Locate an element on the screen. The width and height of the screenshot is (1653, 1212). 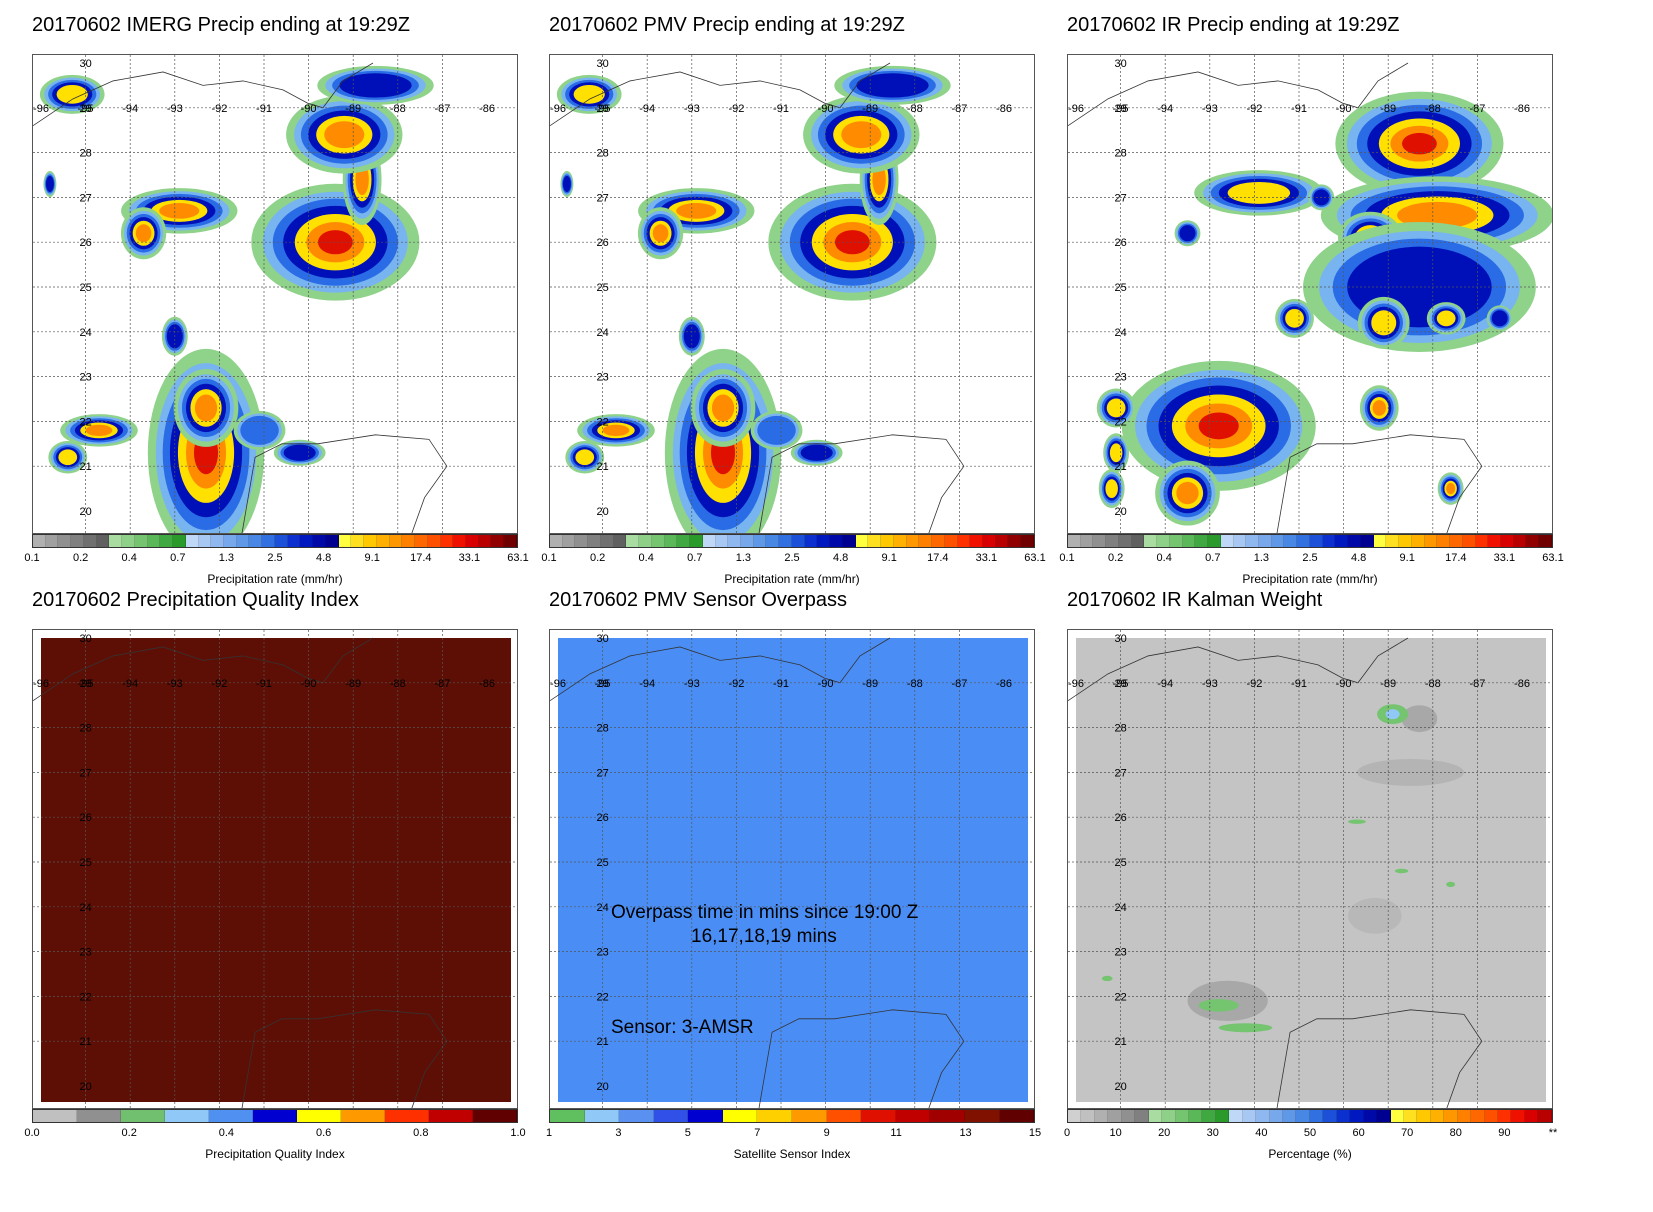
colorbar-tick-label: 1.3 is located at coordinates (226, 558).